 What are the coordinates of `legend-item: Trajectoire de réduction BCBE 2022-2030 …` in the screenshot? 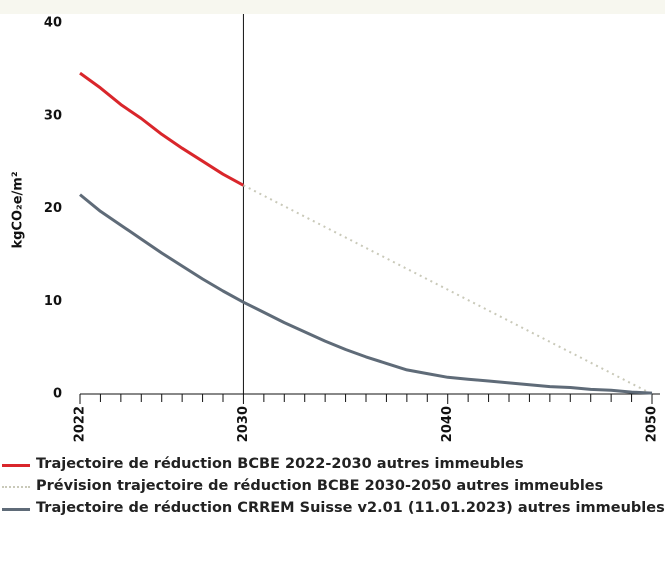 It's located at (332, 464).